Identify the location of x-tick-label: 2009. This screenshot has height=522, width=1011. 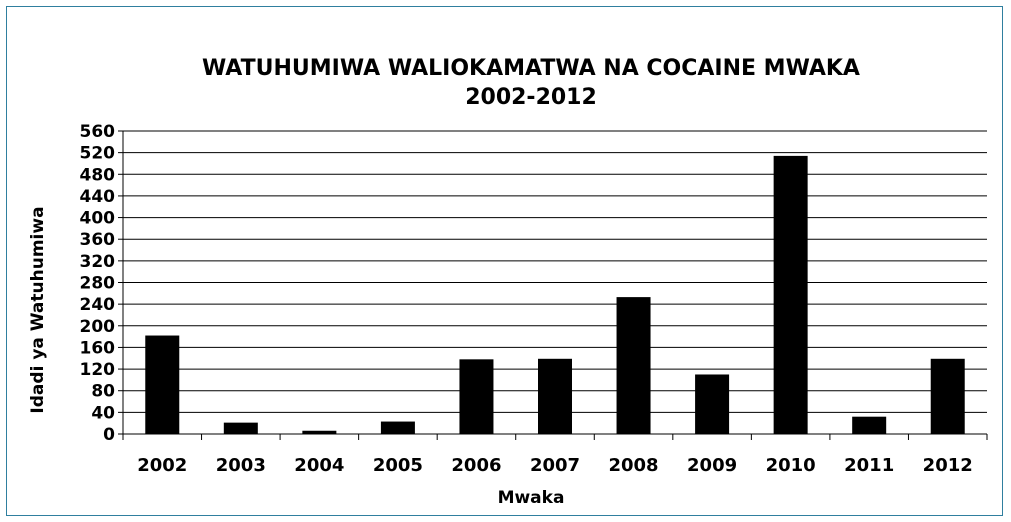
(712, 465).